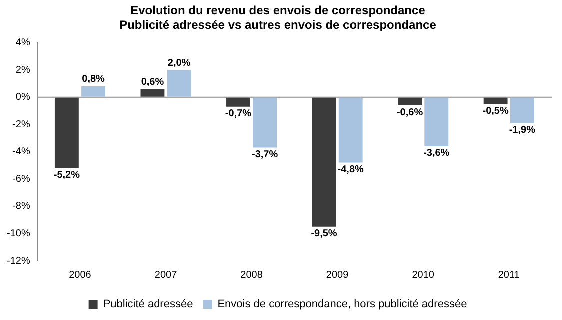 The image size is (562, 320). I want to click on data-label: -5,2%, so click(67, 176).